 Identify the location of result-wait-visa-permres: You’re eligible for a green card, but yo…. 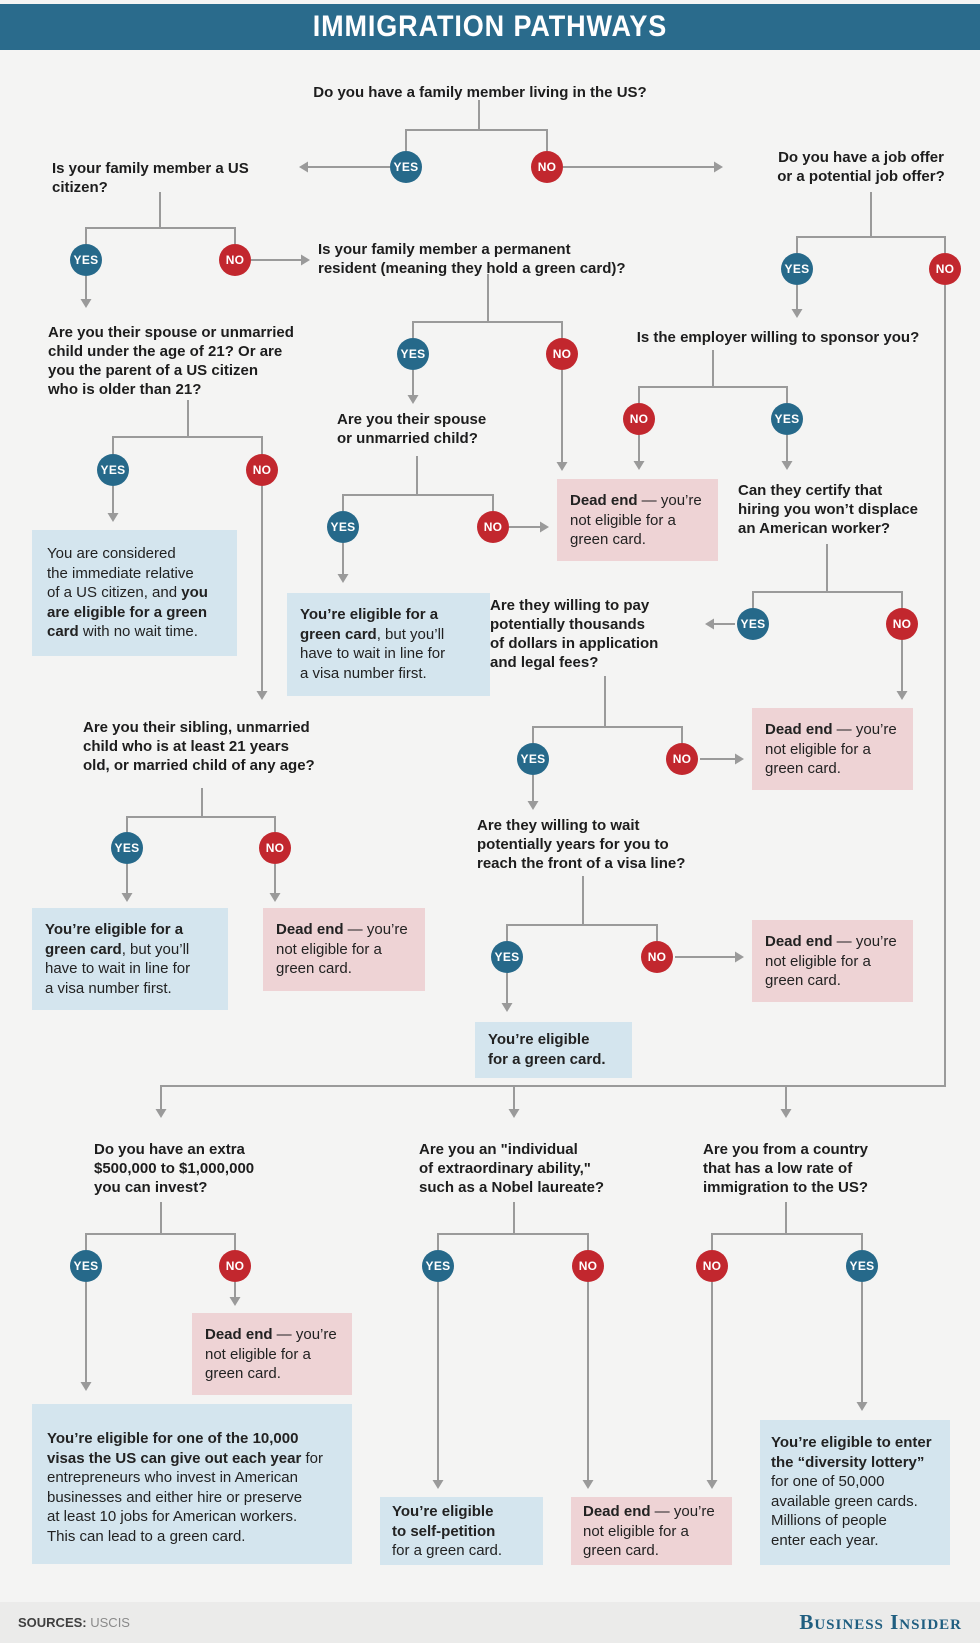
(388, 644).